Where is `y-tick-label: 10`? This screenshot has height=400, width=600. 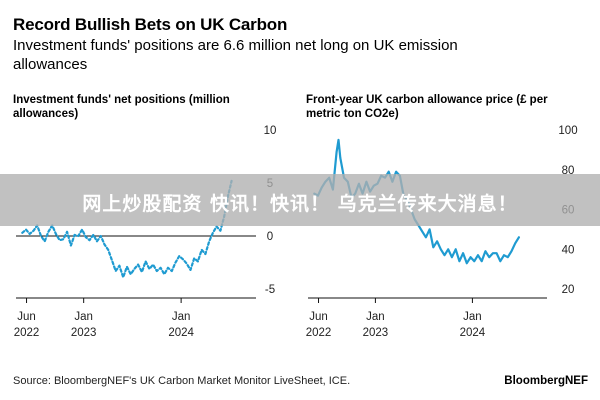 y-tick-label: 10 is located at coordinates (270, 131).